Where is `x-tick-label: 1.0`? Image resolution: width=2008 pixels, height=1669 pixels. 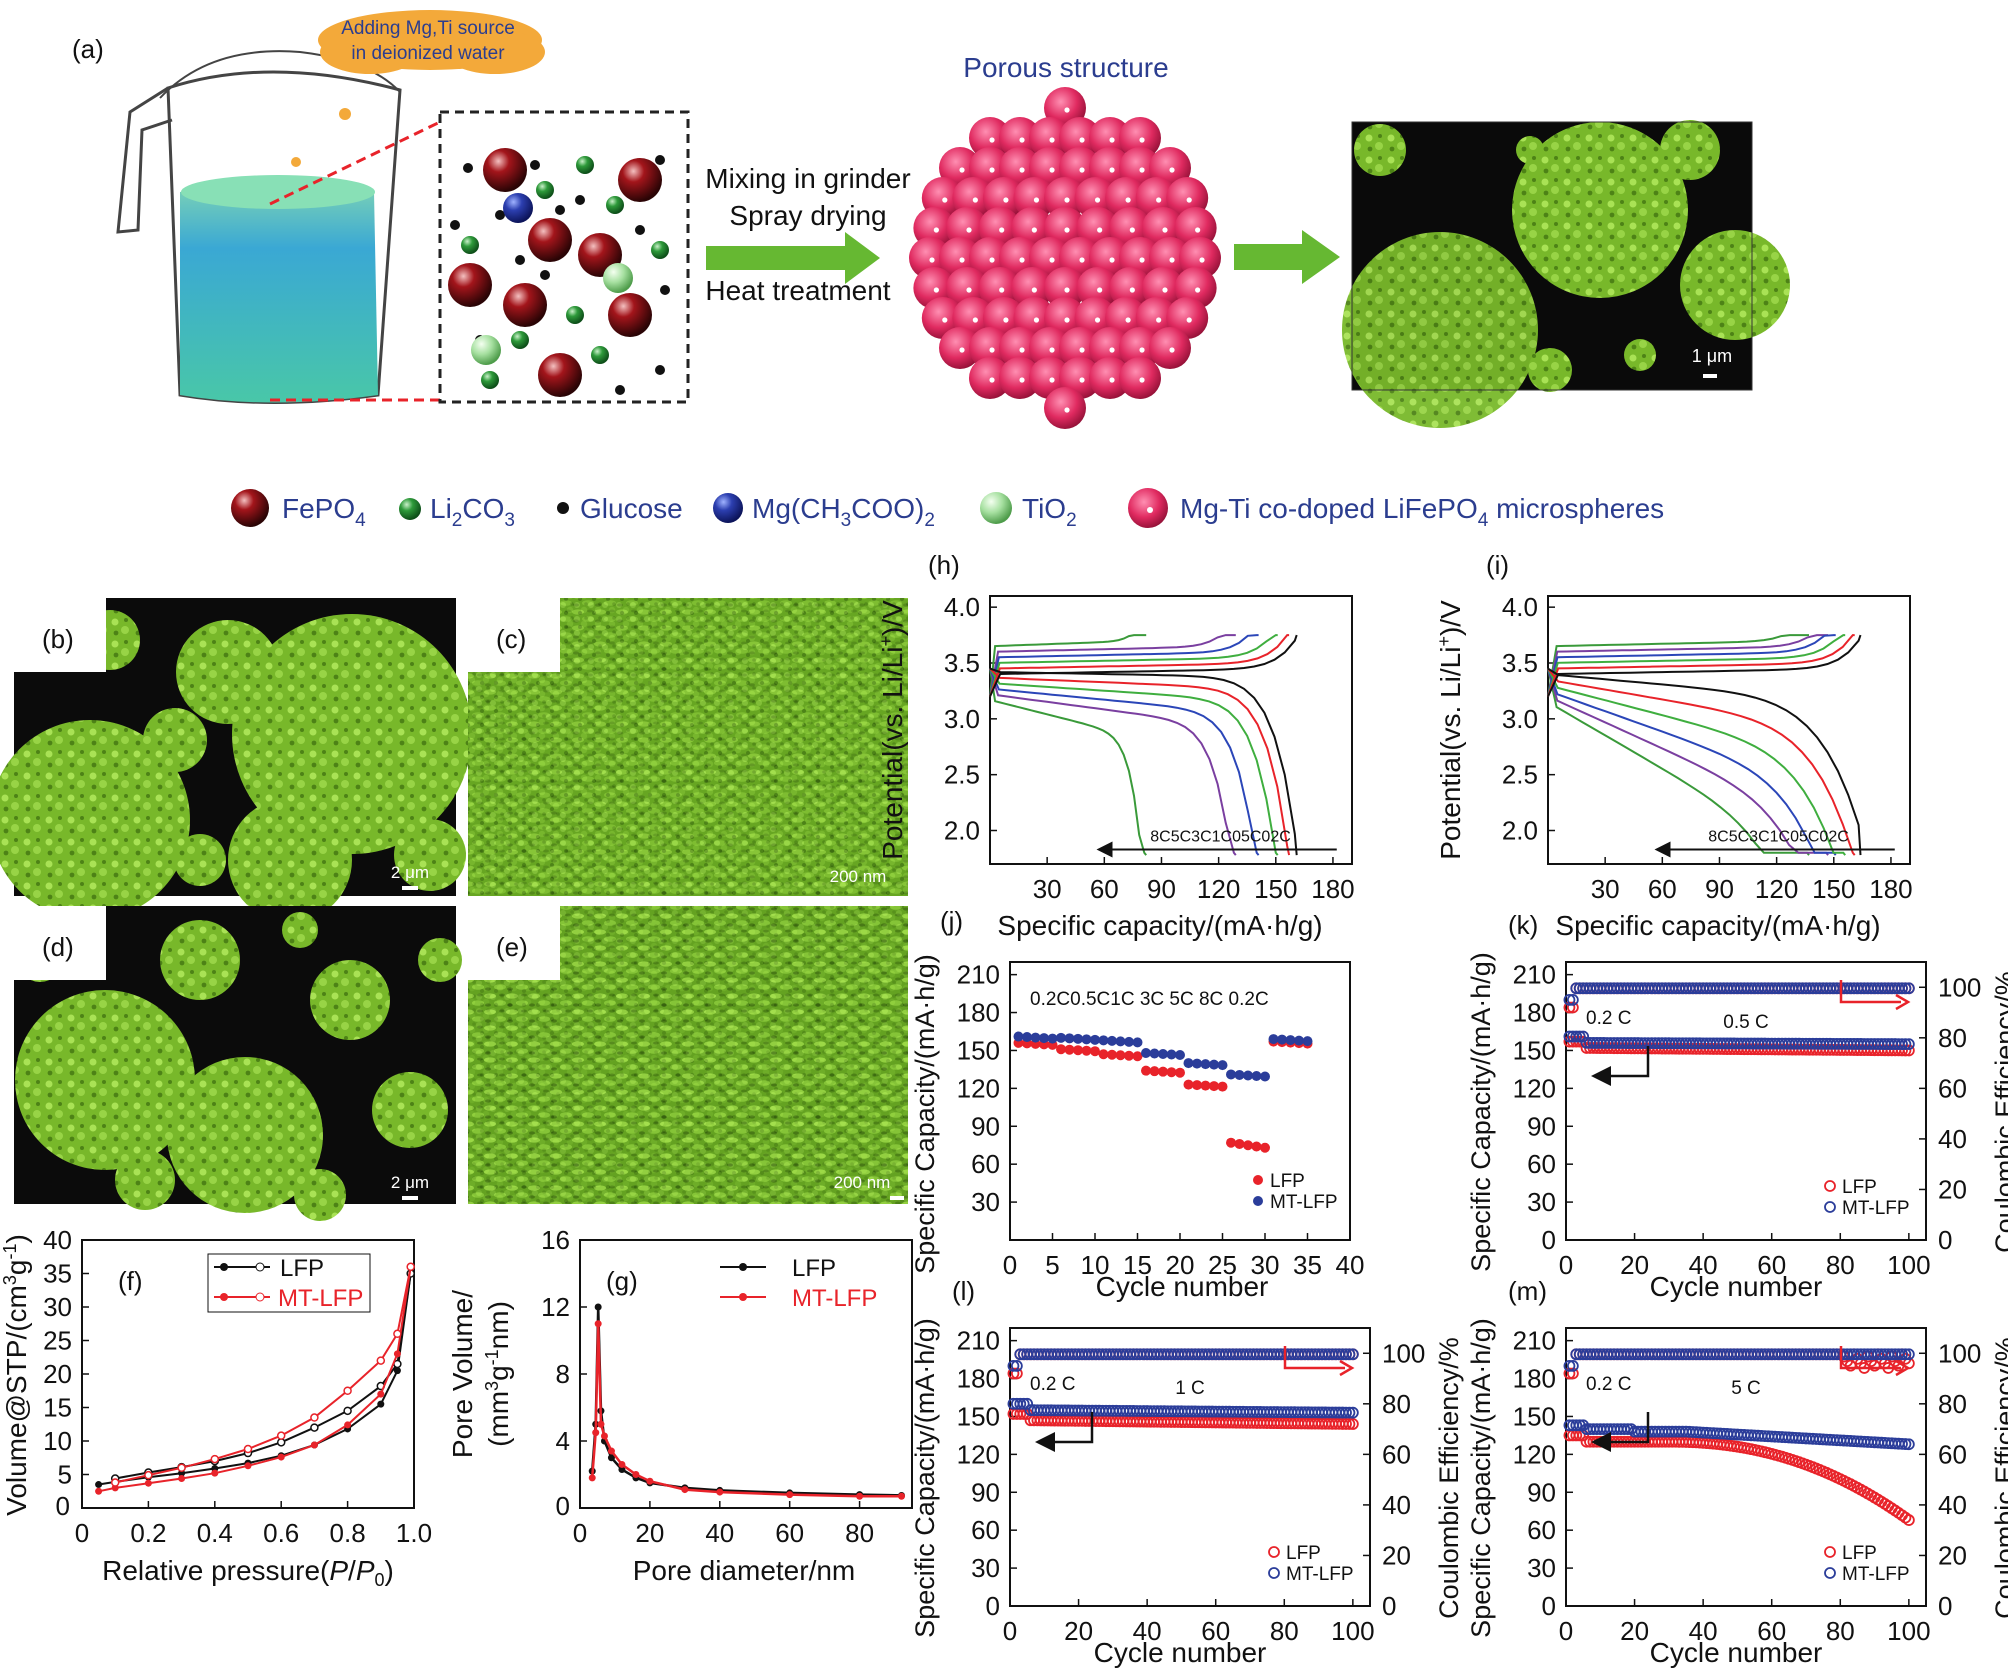 x-tick-label: 1.0 is located at coordinates (414, 1533).